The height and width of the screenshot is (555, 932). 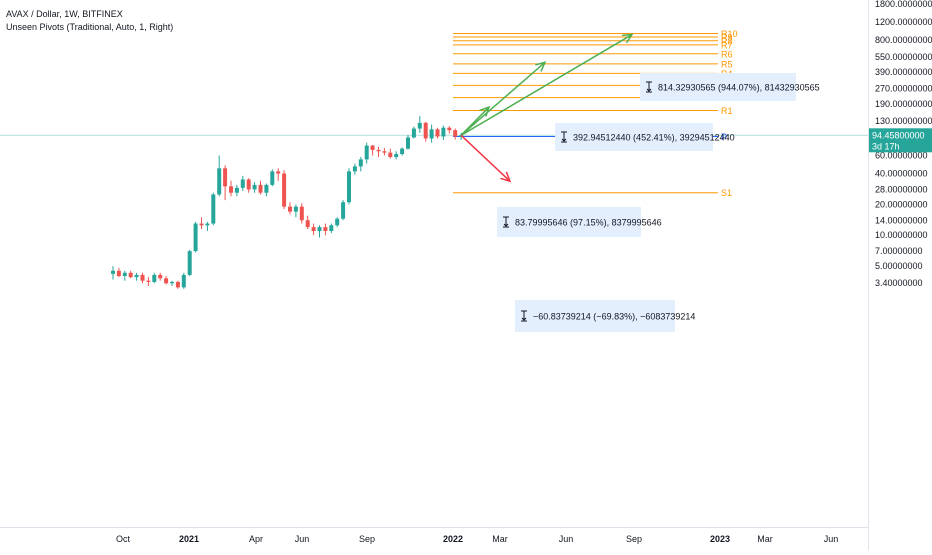 What do you see at coordinates (903, 89) in the screenshot?
I see `y-tick-label: 270.00000000` at bounding box center [903, 89].